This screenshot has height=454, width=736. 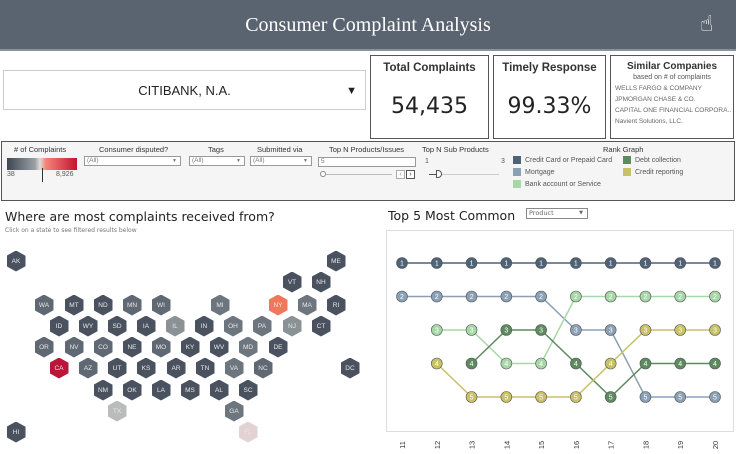 I want to click on tags-dropdown: (All) ▼, so click(x=217, y=161).